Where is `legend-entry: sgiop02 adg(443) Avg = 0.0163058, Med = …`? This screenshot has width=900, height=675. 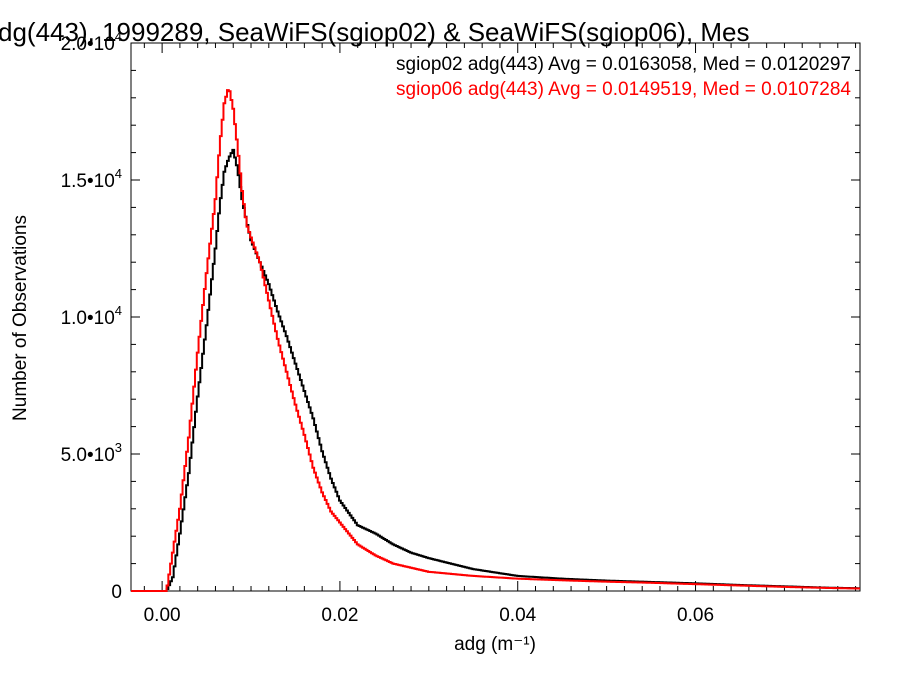
legend-entry: sgiop02 adg(443) Avg = 0.0163058, Med = … is located at coordinates (623, 64).